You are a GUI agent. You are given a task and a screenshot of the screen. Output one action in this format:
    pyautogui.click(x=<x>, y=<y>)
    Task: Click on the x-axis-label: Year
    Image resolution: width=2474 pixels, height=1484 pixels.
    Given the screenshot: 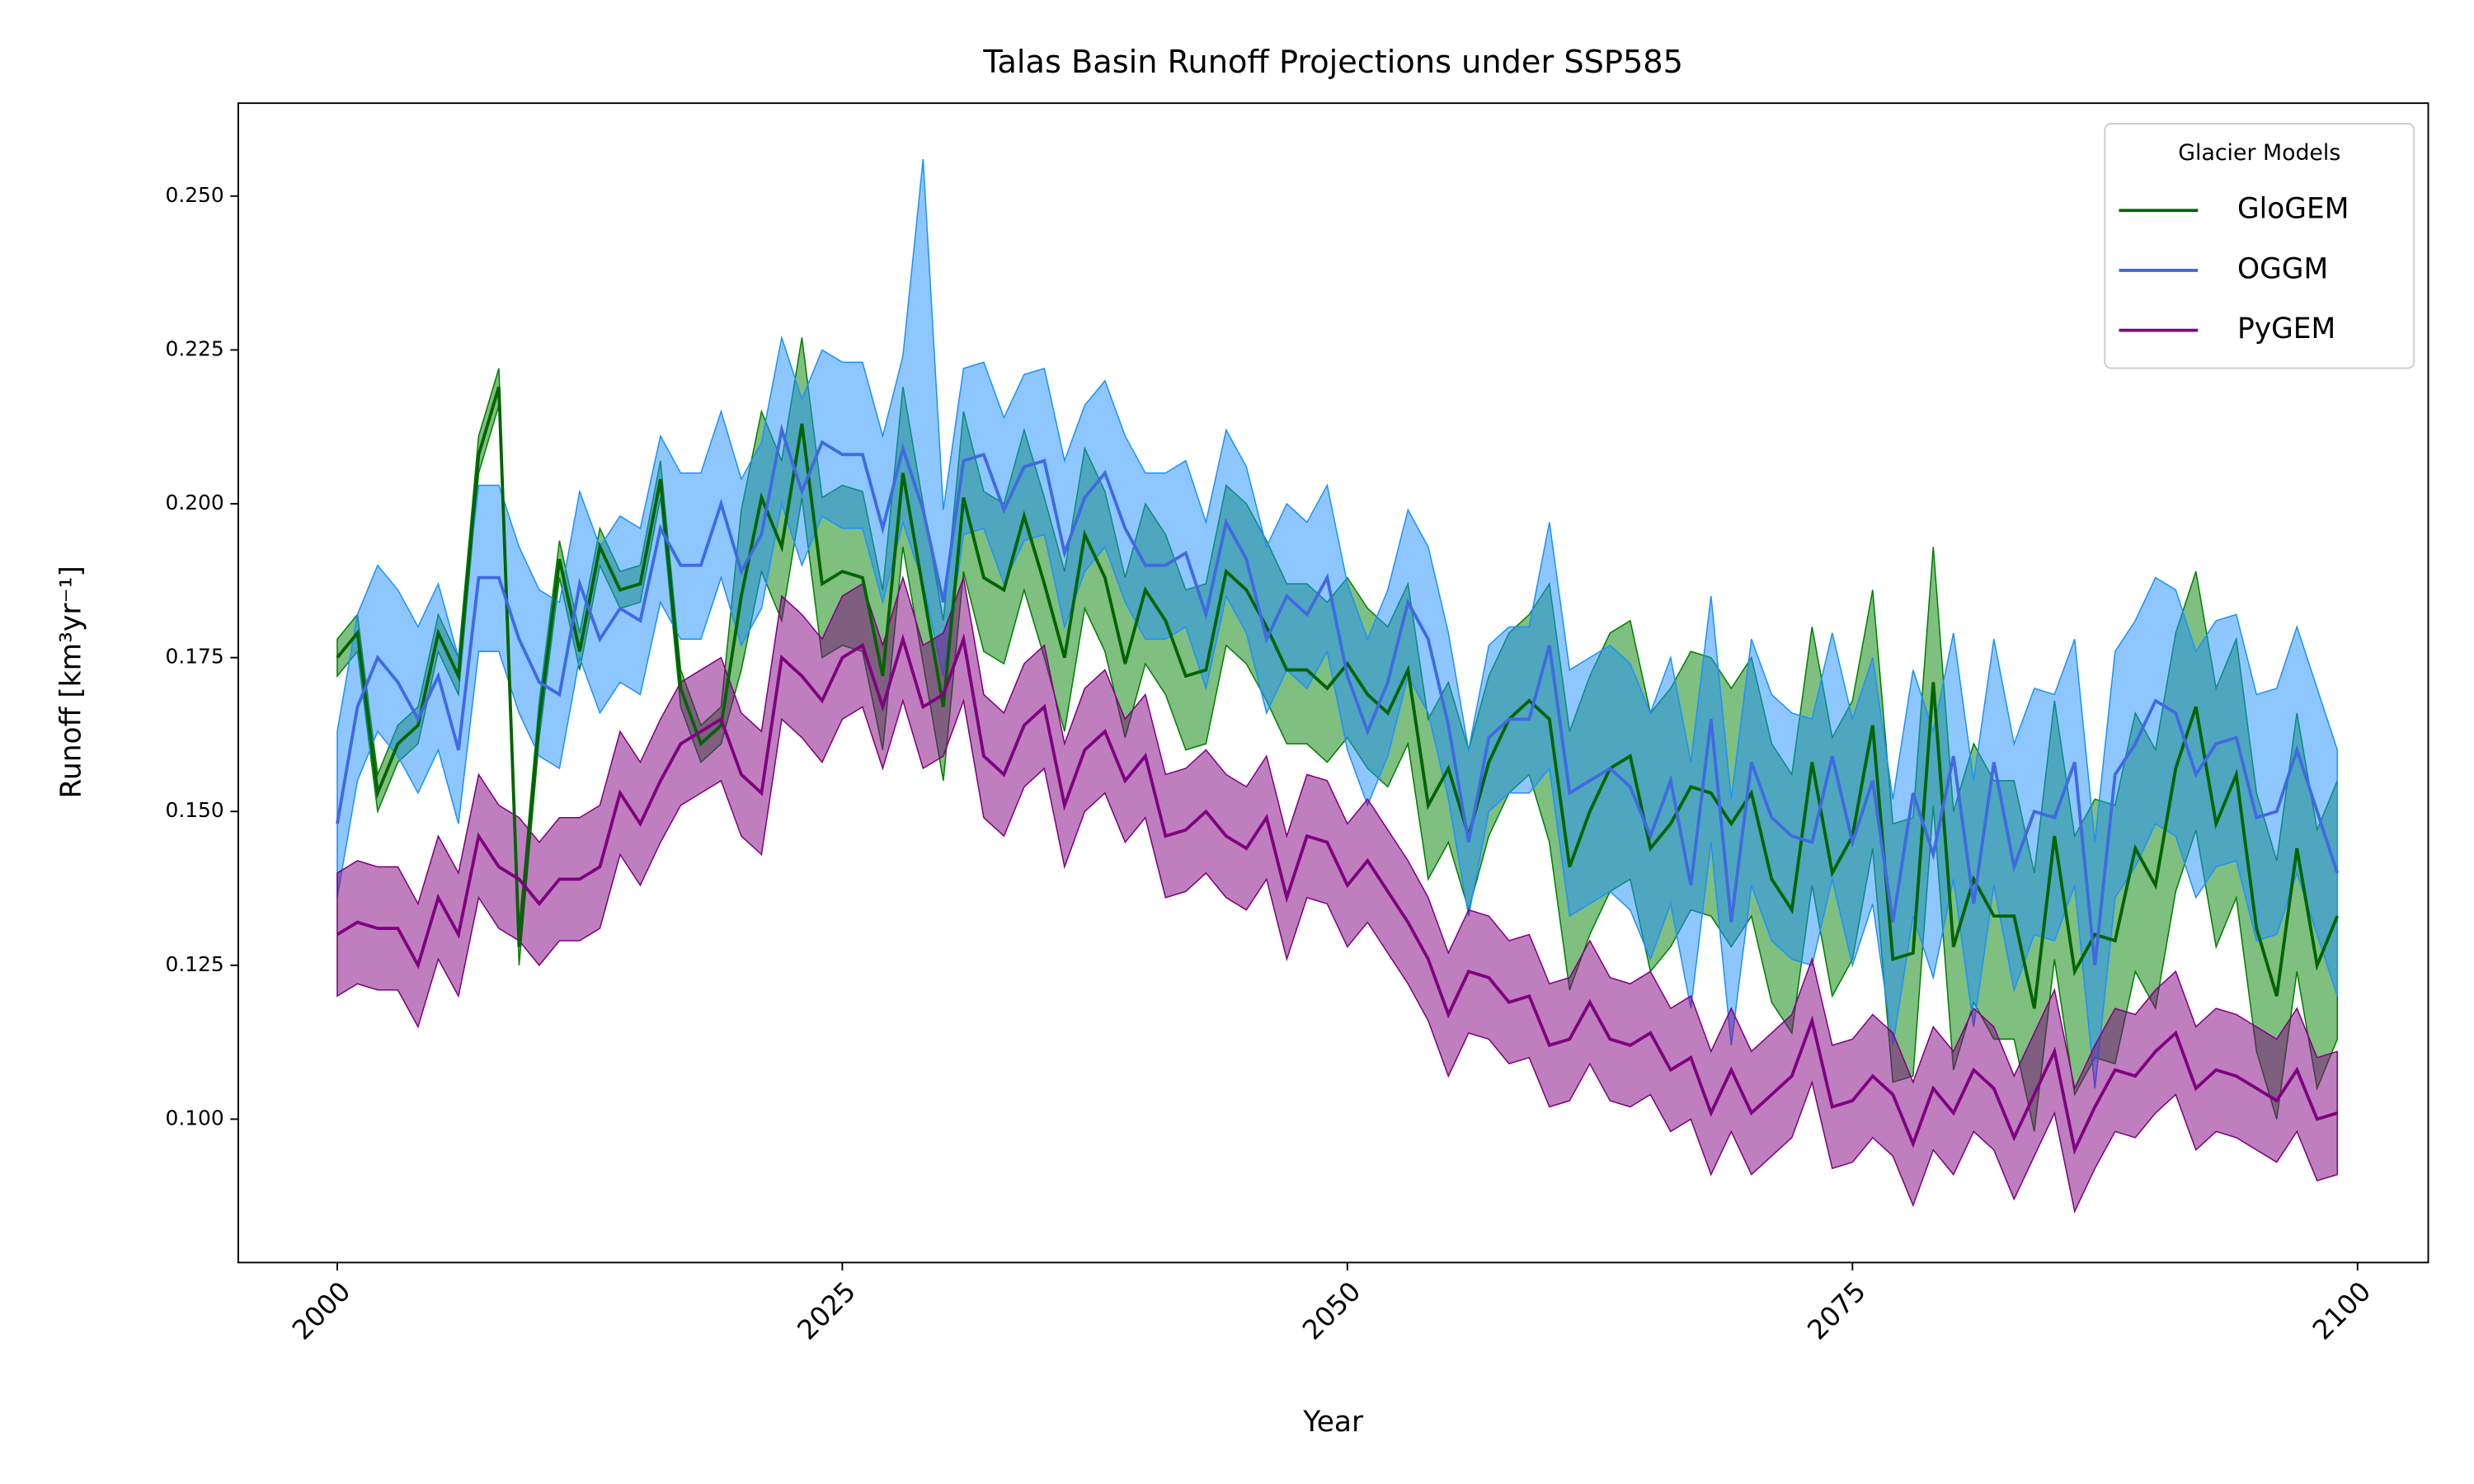 What is the action you would take?
    pyautogui.click(x=1333, y=1422)
    